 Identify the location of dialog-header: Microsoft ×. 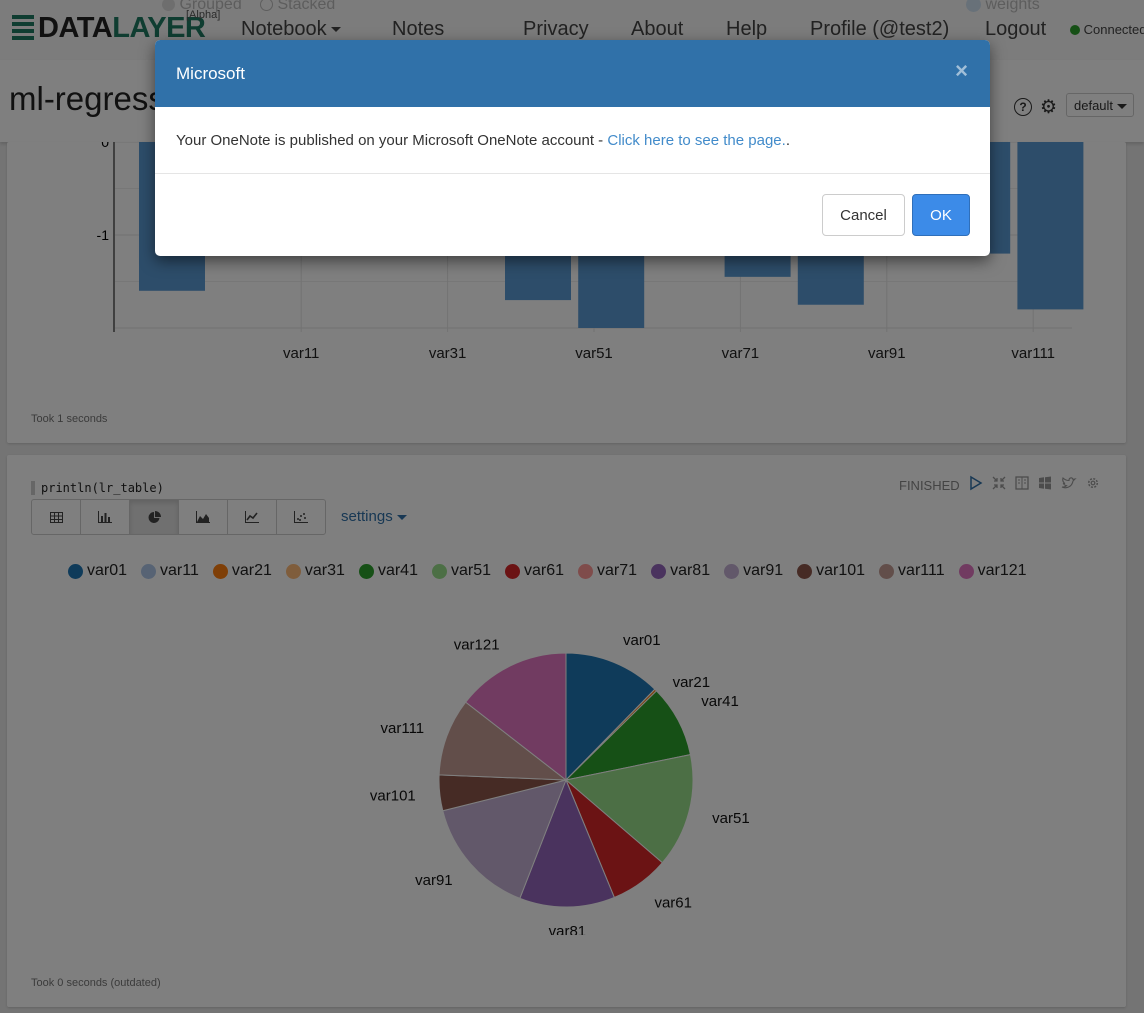
(572, 73).